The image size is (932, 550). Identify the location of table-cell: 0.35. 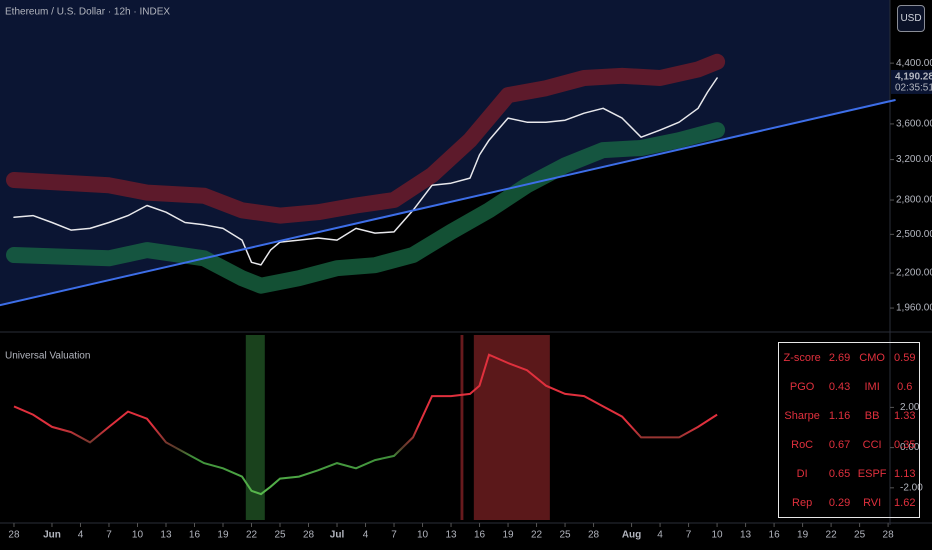
(905, 444).